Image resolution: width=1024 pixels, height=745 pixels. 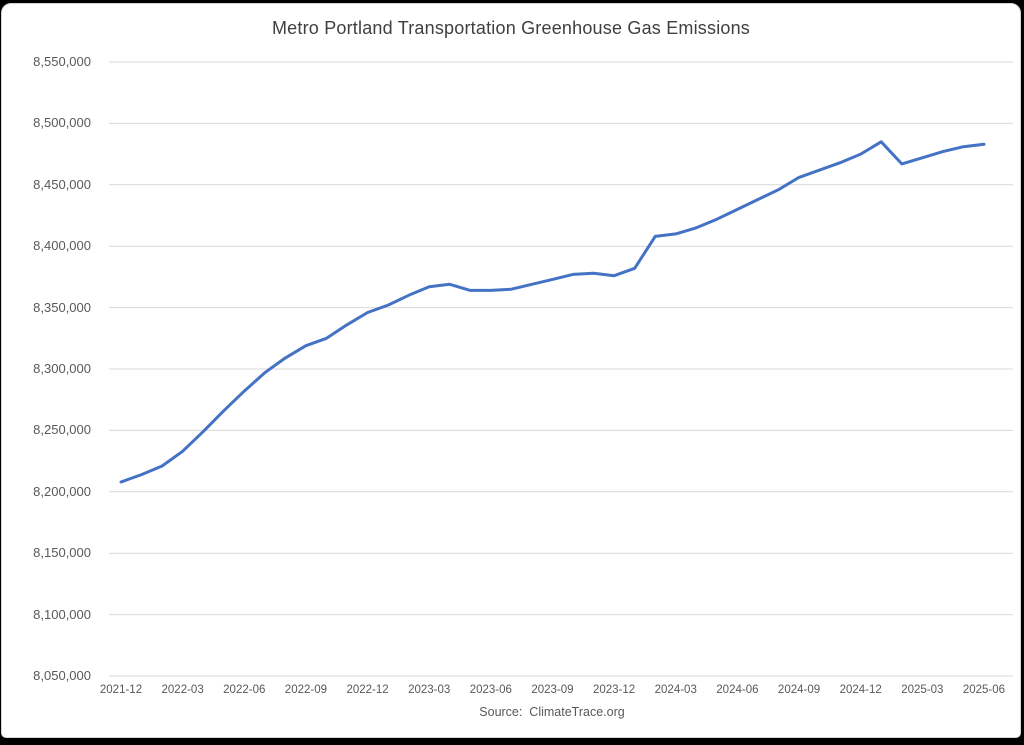 I want to click on x-axis-tick-label: 2024-06, so click(x=737, y=690).